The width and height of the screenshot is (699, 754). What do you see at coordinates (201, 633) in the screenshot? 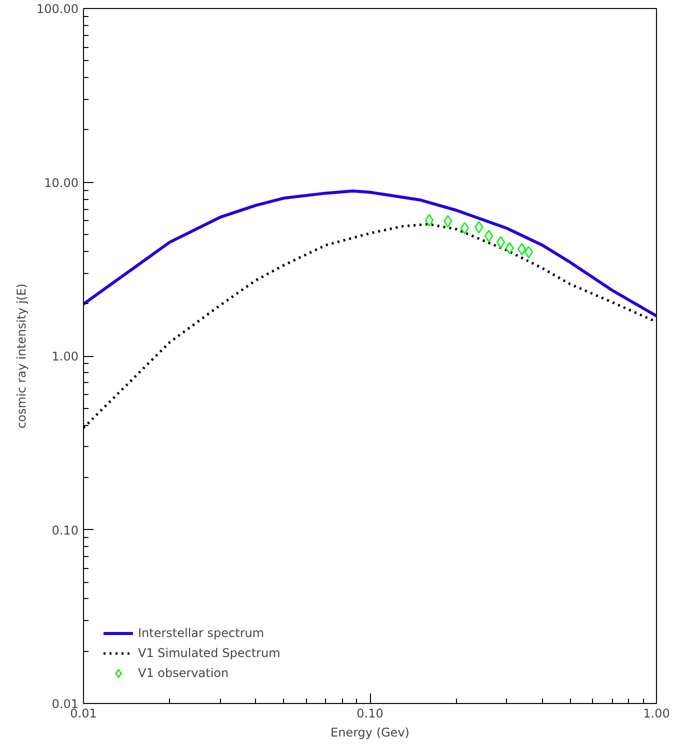
I see `legend-label: Interstellar spectrum` at bounding box center [201, 633].